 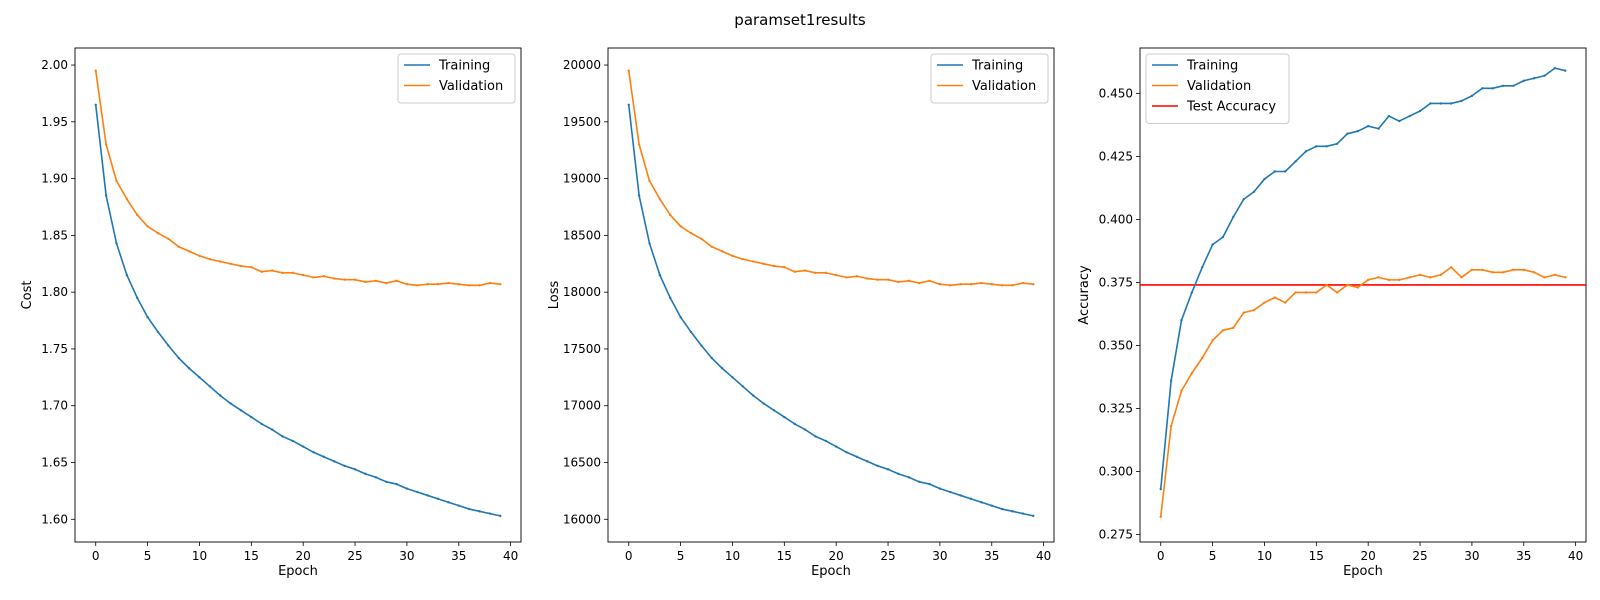 I want to click on x-tick-label: 30, so click(x=1471, y=556).